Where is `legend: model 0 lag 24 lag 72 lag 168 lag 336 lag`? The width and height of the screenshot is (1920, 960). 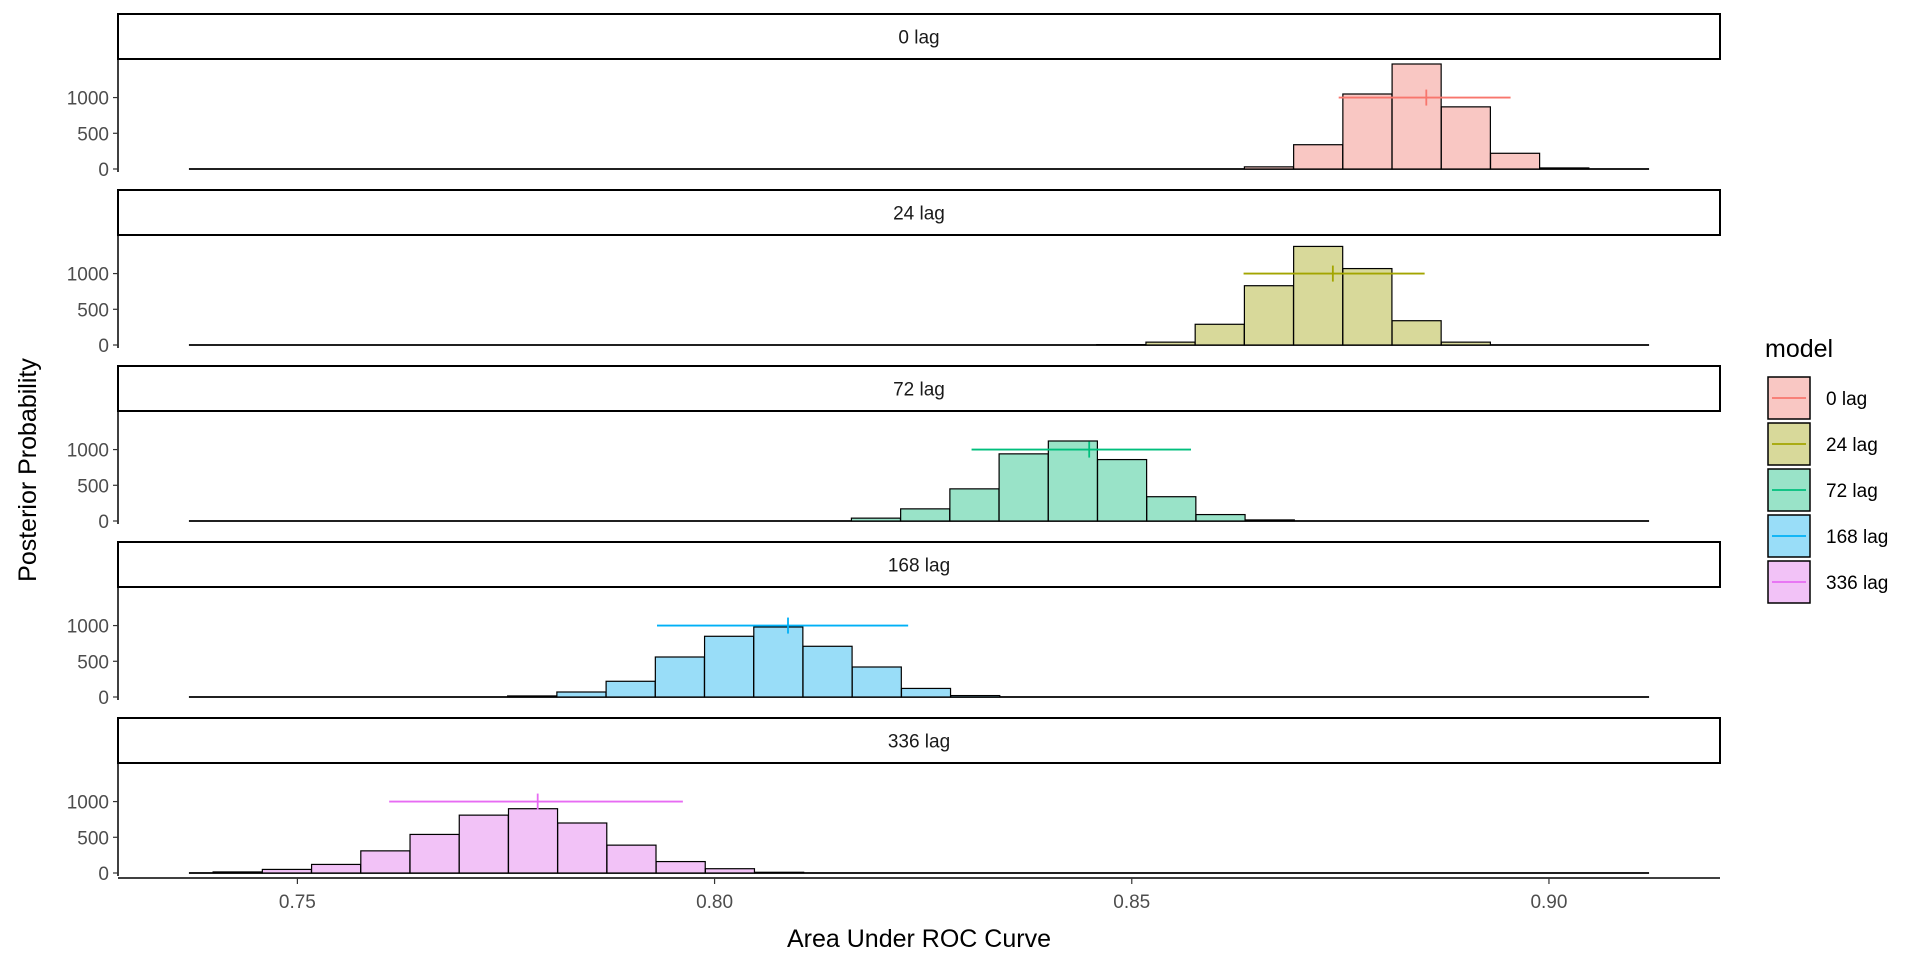
legend: model 0 lag 24 lag 72 lag 168 lag 336 lag is located at coordinates (1826, 469).